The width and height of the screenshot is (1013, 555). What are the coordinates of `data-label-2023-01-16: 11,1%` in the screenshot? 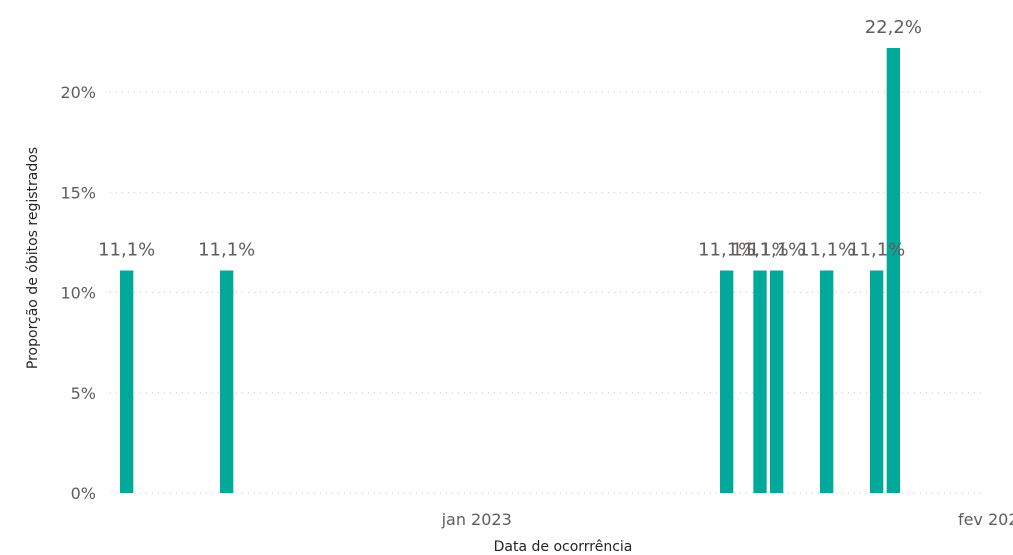 It's located at (726, 250).